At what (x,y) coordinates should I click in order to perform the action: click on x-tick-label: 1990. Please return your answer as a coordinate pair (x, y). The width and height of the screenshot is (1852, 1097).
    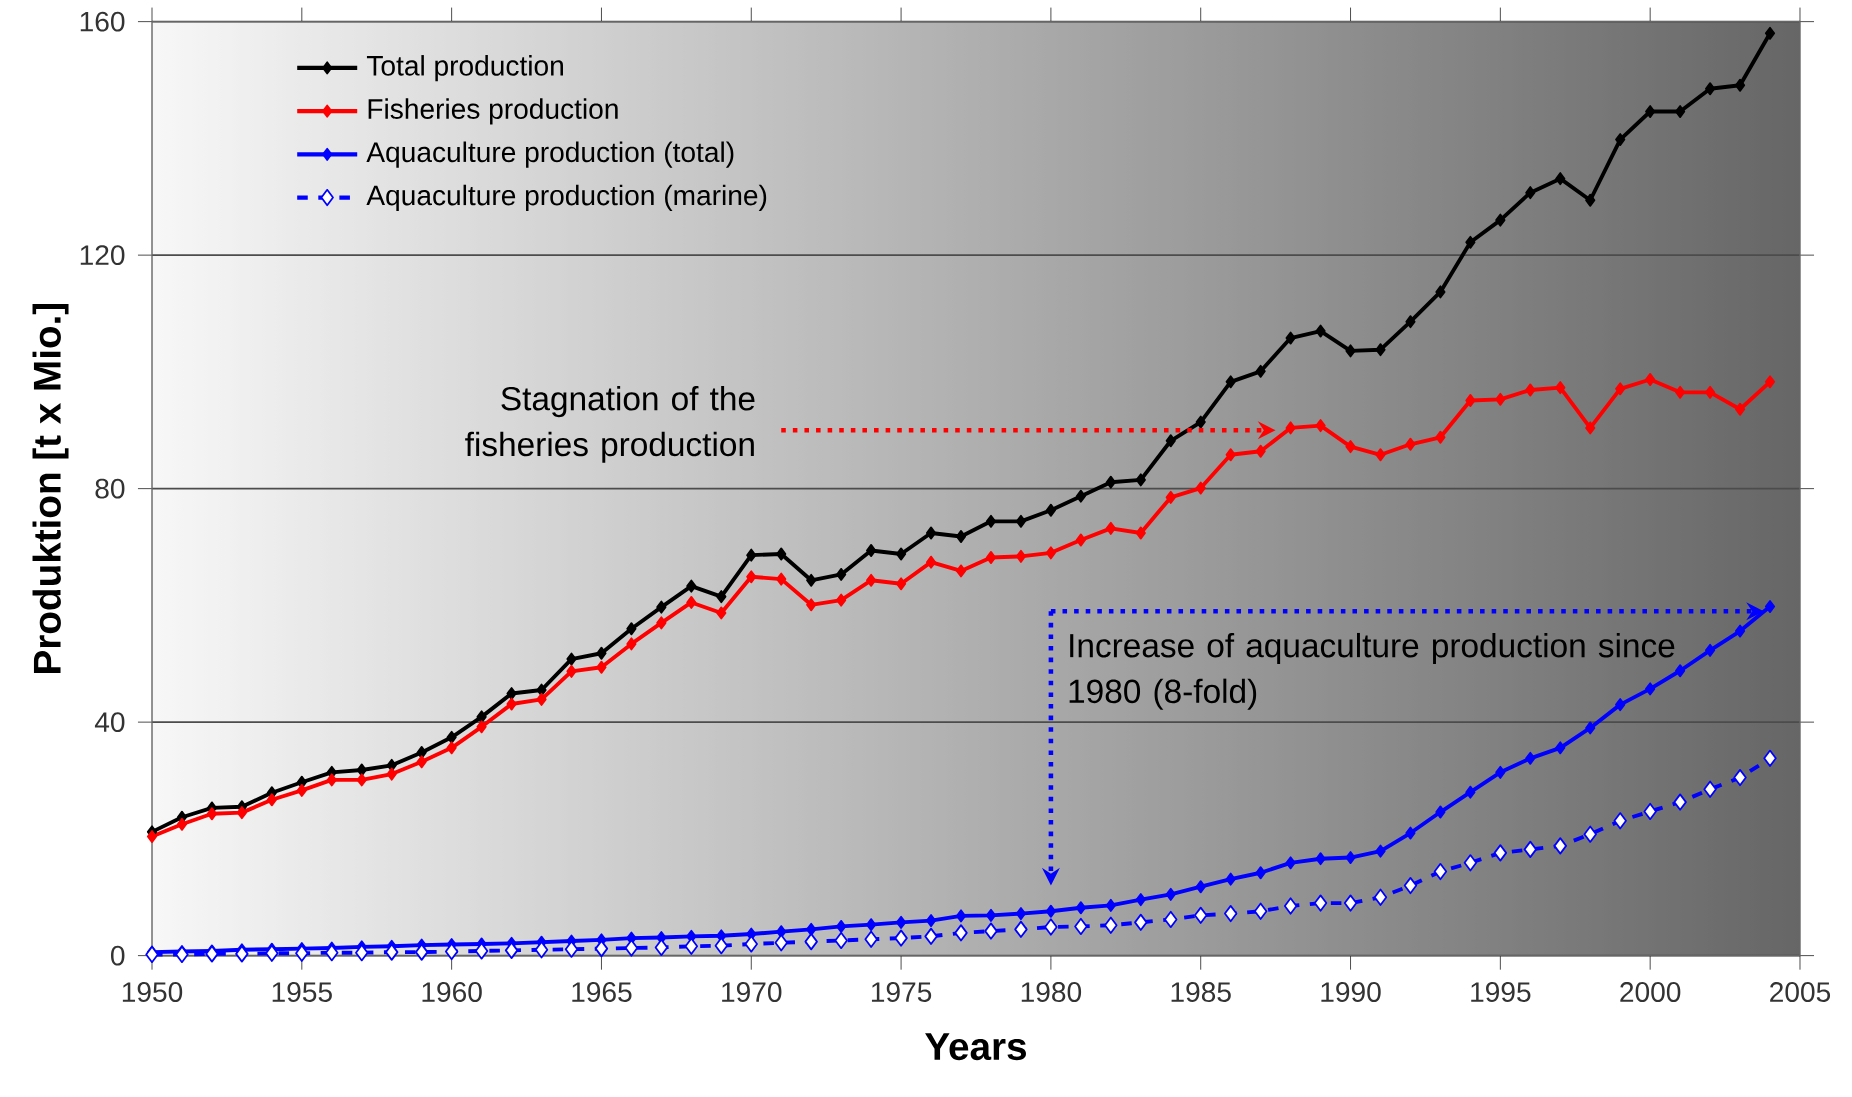
    Looking at the image, I should click on (1351, 992).